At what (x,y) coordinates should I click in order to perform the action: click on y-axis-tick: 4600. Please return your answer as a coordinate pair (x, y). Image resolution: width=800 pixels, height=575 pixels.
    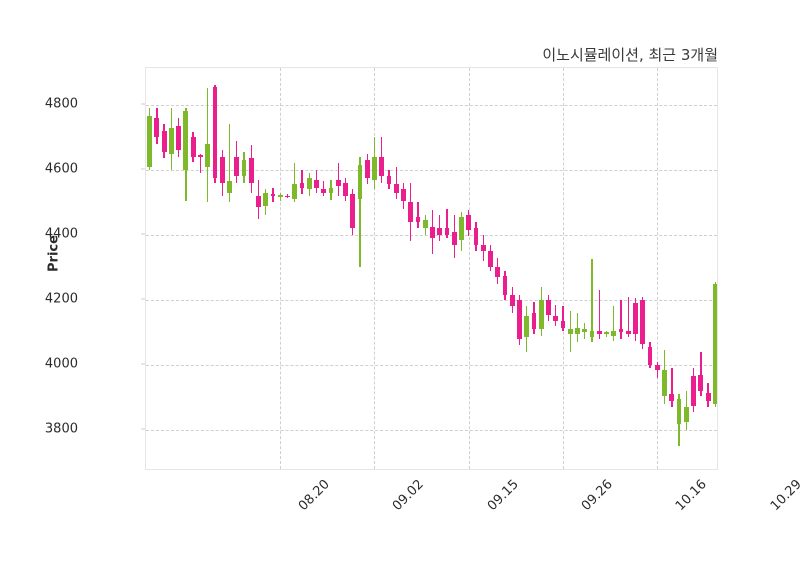
    Looking at the image, I should click on (61, 169).